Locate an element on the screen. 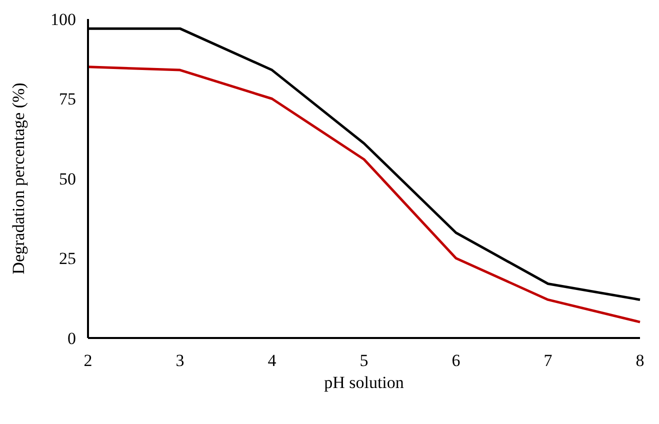 The height and width of the screenshot is (424, 659). x-tick-label: 8 is located at coordinates (640, 360).